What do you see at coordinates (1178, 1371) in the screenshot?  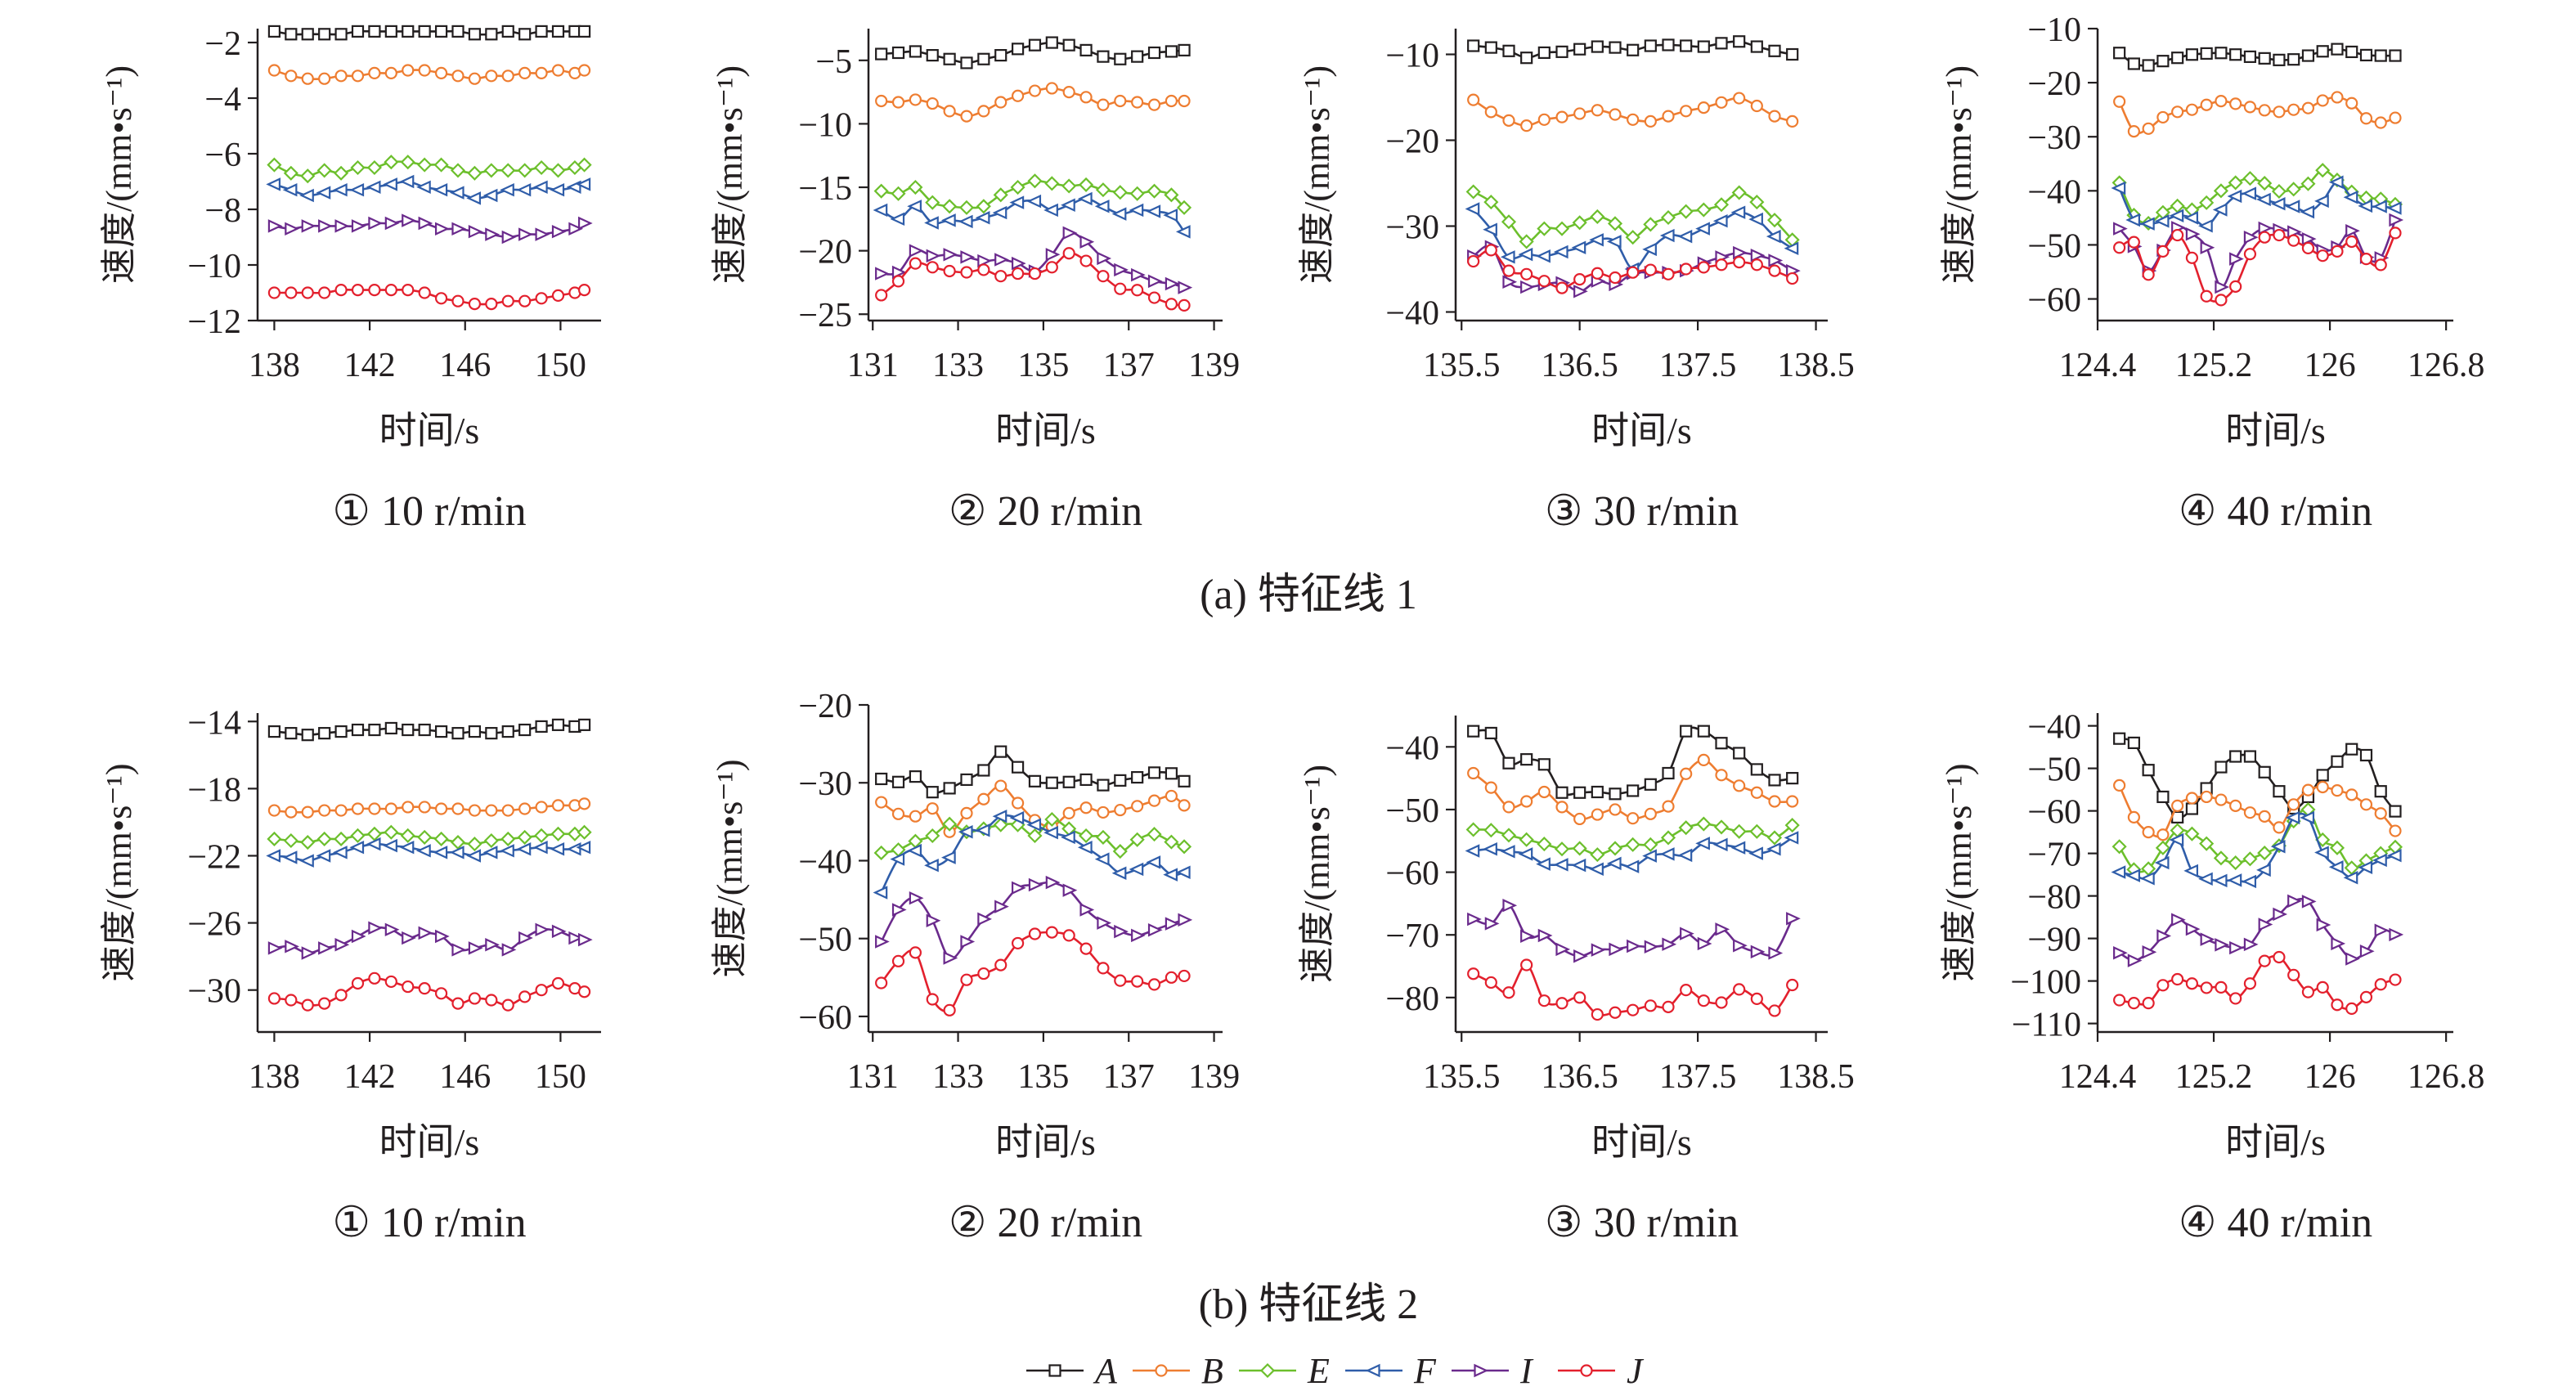 I see `legend-item-B: B` at bounding box center [1178, 1371].